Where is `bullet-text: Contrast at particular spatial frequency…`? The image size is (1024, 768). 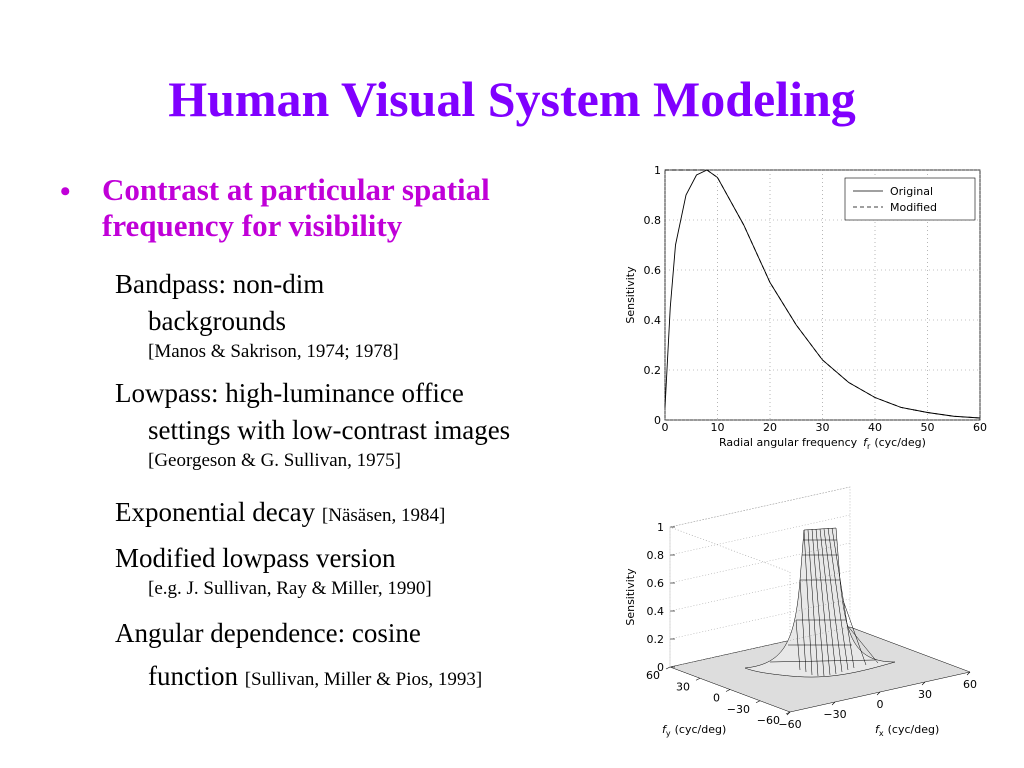
bullet-text: Contrast at particular spatial frequency… is located at coordinates (296, 207).